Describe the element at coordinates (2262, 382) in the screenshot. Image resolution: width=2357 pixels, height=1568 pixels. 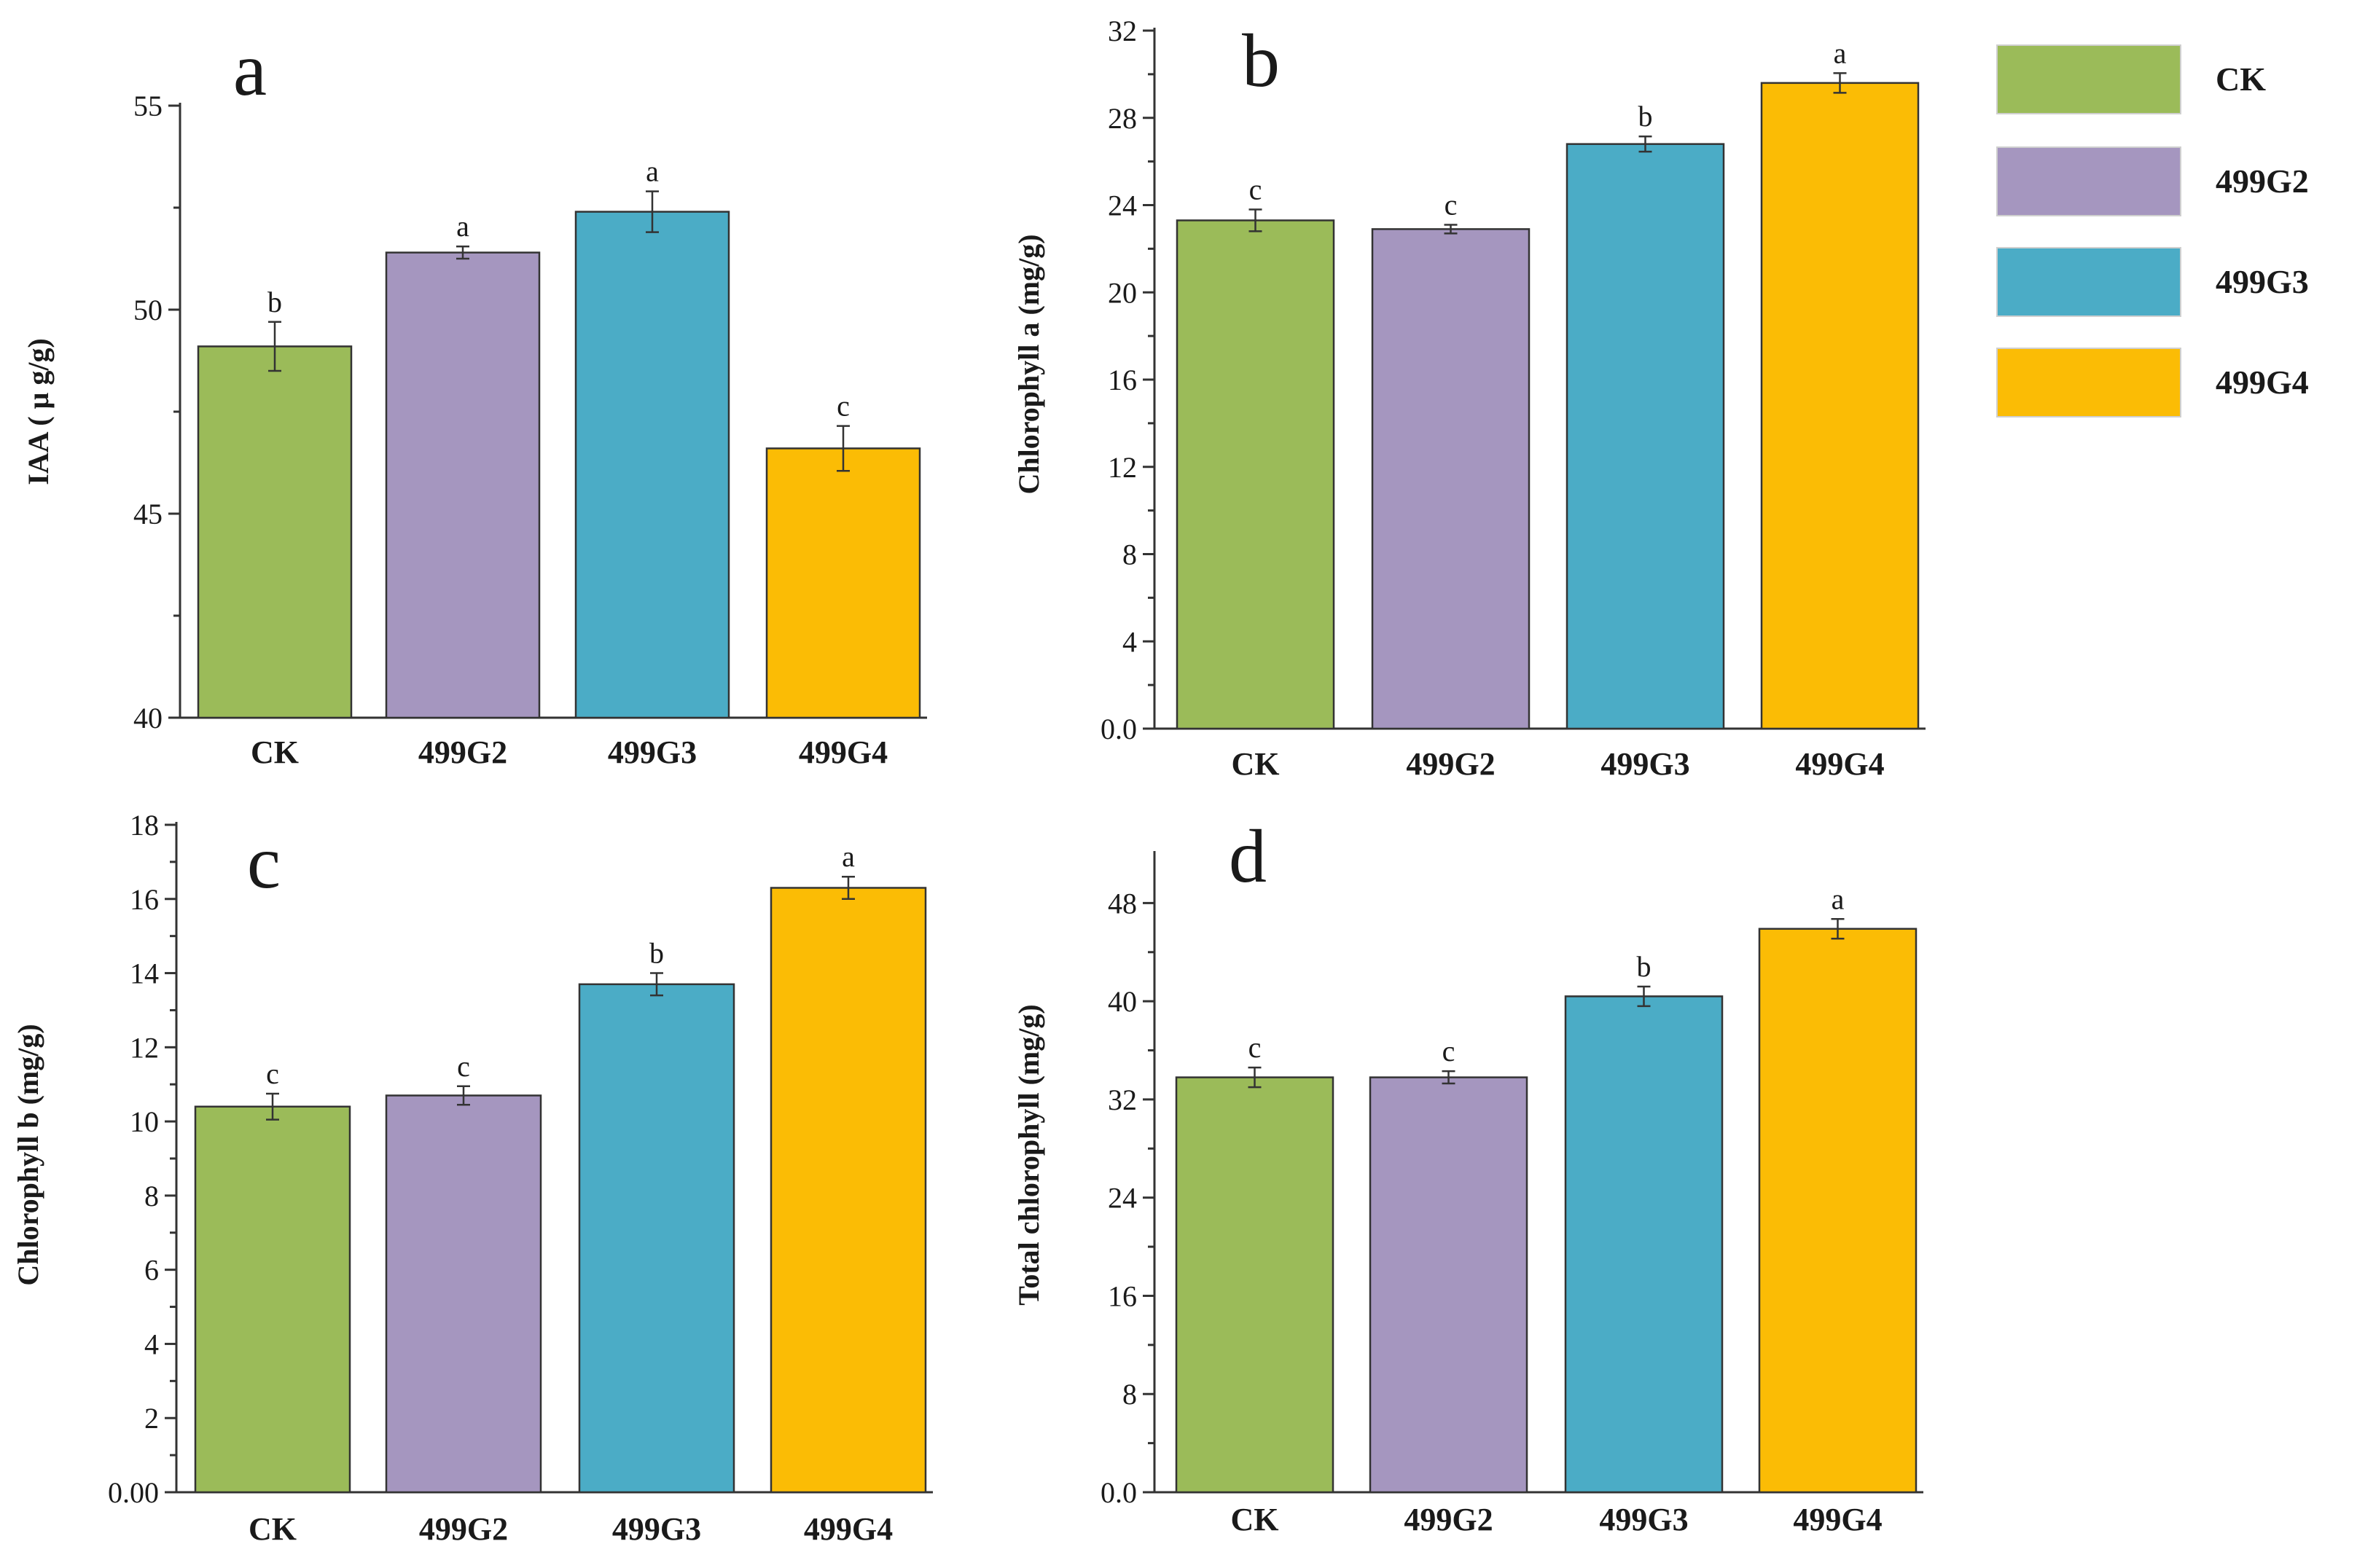
I see `legend-label-499g4: 499G4` at that location.